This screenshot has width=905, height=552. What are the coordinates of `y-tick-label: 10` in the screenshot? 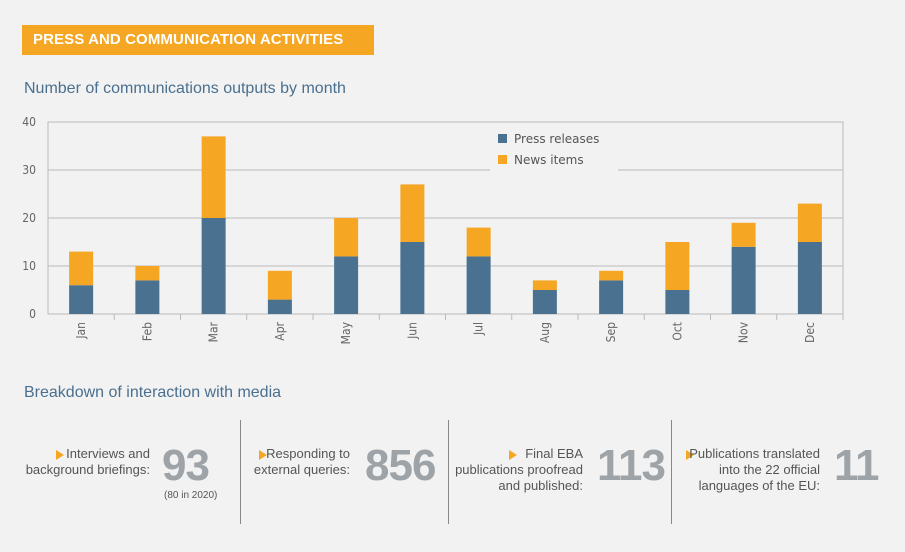 It's located at (29, 266).